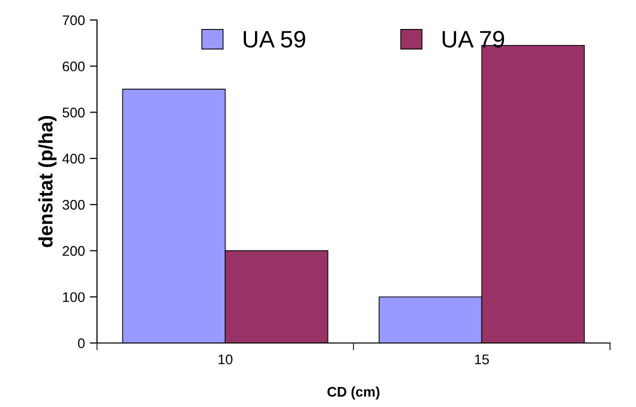  Describe the element at coordinates (353, 393) in the screenshot. I see `x-axis-title: CD (cm)` at that location.